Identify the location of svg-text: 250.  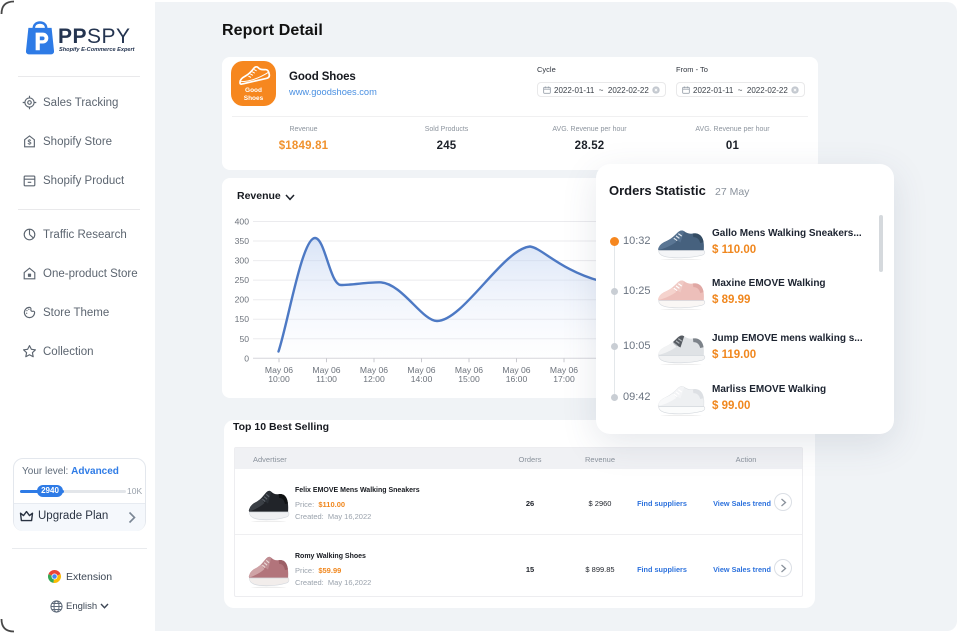
(242, 280).